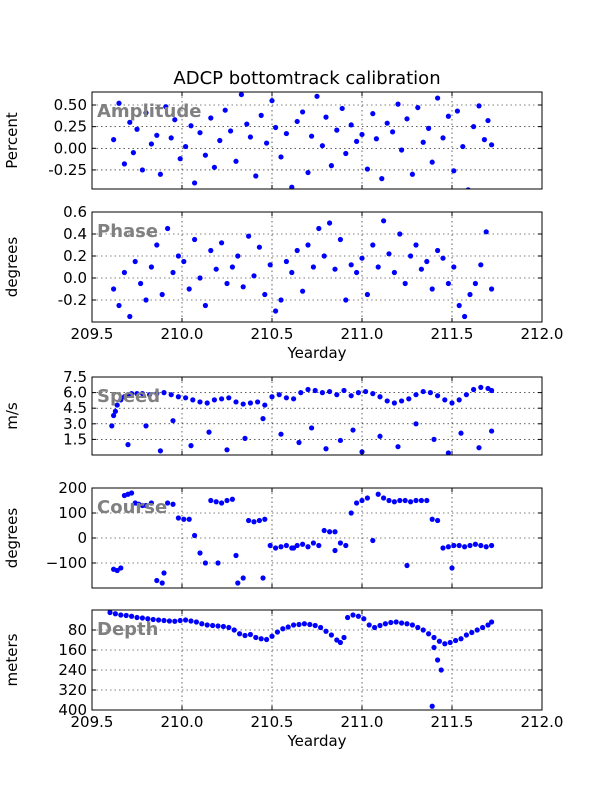  I want to click on y-axis-label: m/s, so click(12, 416).